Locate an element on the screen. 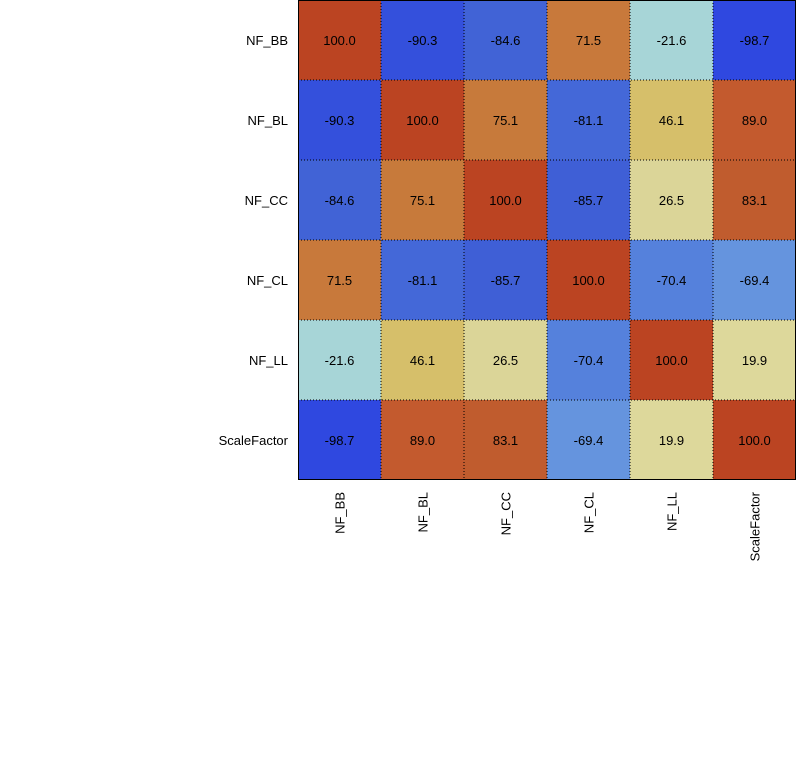 This screenshot has width=796, height=772. row-label: NF_LL is located at coordinates (268, 360).